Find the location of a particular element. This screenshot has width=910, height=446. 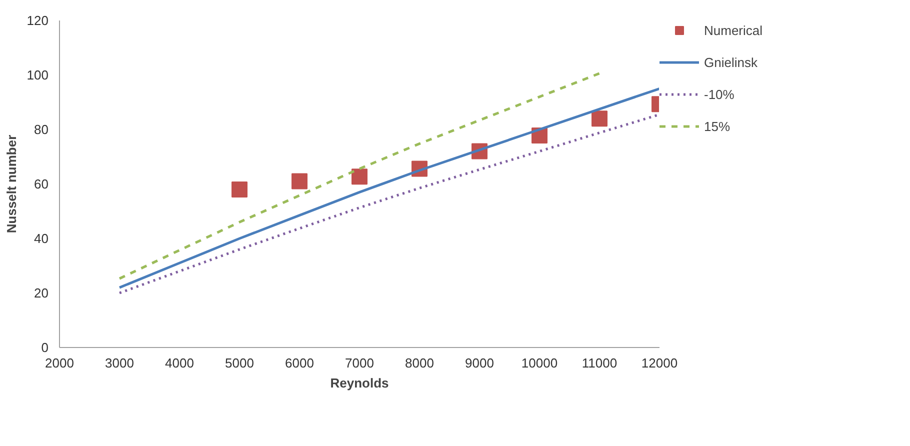

x-tick-label: 6000 is located at coordinates (299, 363).